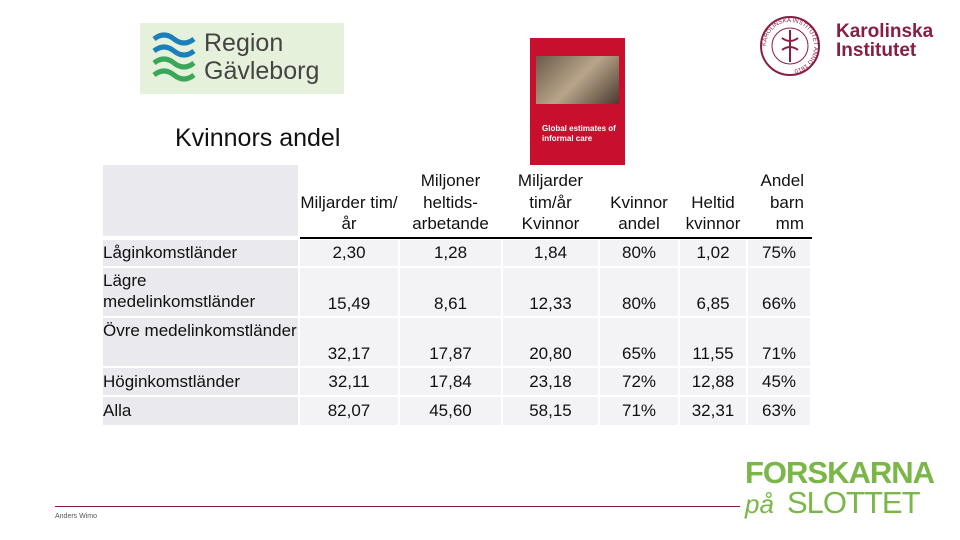  What do you see at coordinates (780, 412) in the screenshot?
I see `data-cell: 63%` at bounding box center [780, 412].